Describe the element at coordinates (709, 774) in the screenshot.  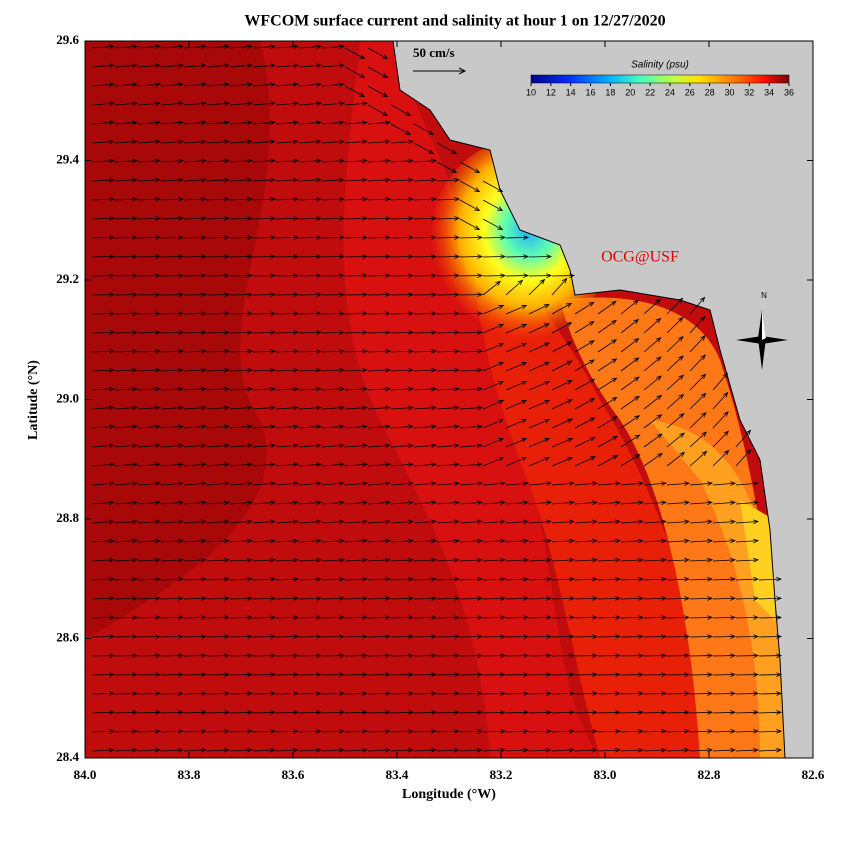
I see `x-tick-label: 82.8` at that location.